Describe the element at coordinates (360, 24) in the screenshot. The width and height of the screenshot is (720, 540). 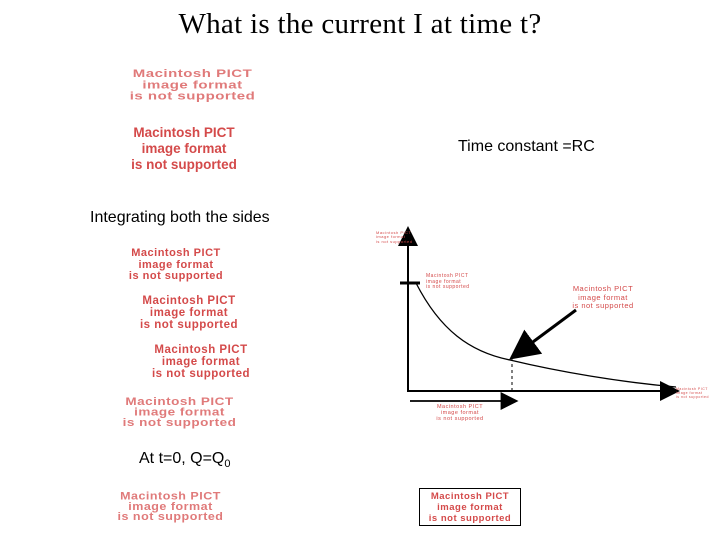
I see `slide-title: What is the current I at time t?` at that location.